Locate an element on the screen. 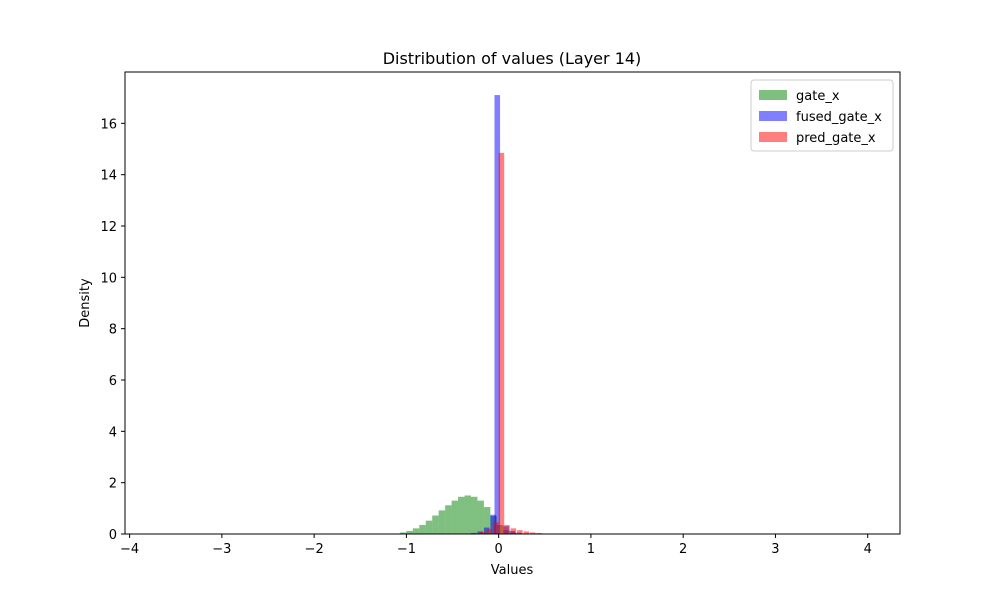 The image size is (1000, 600). x-axis-label: Values is located at coordinates (512, 570).